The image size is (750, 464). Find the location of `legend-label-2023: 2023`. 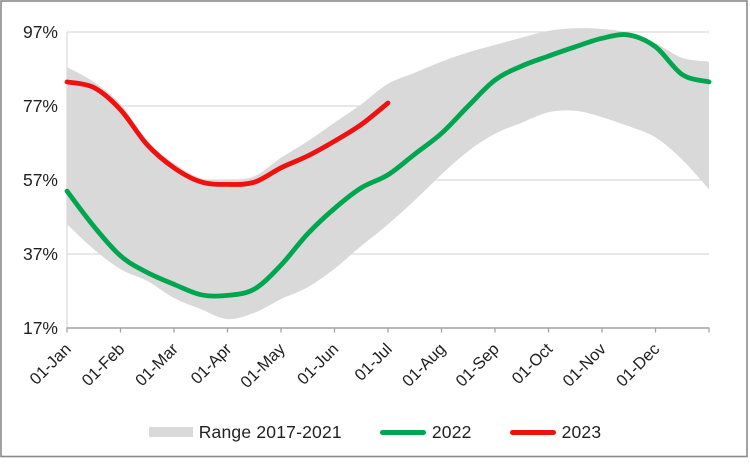

legend-label-2023: 2023 is located at coordinates (581, 431).